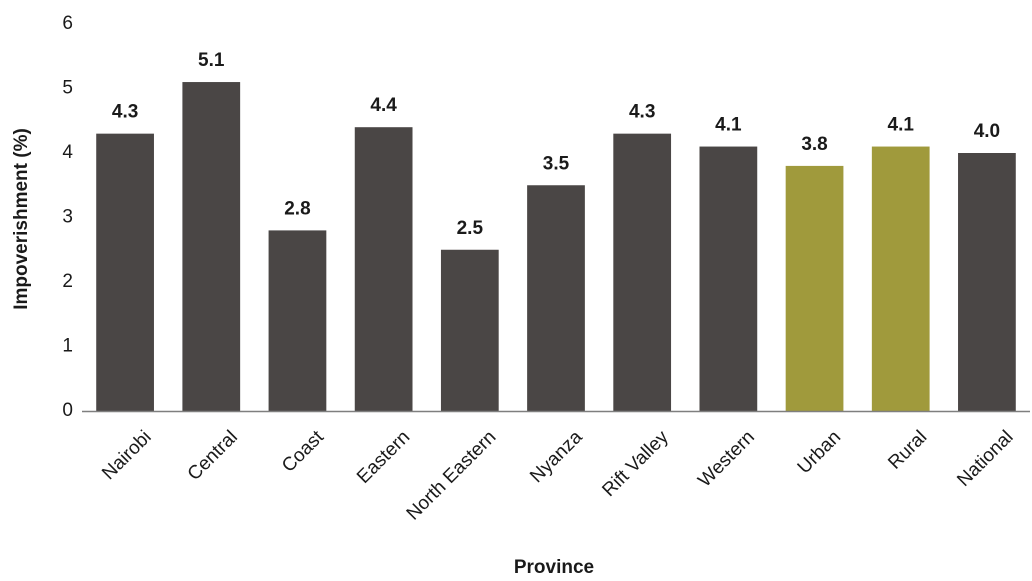  I want to click on x-axis-title: Province, so click(554, 567).